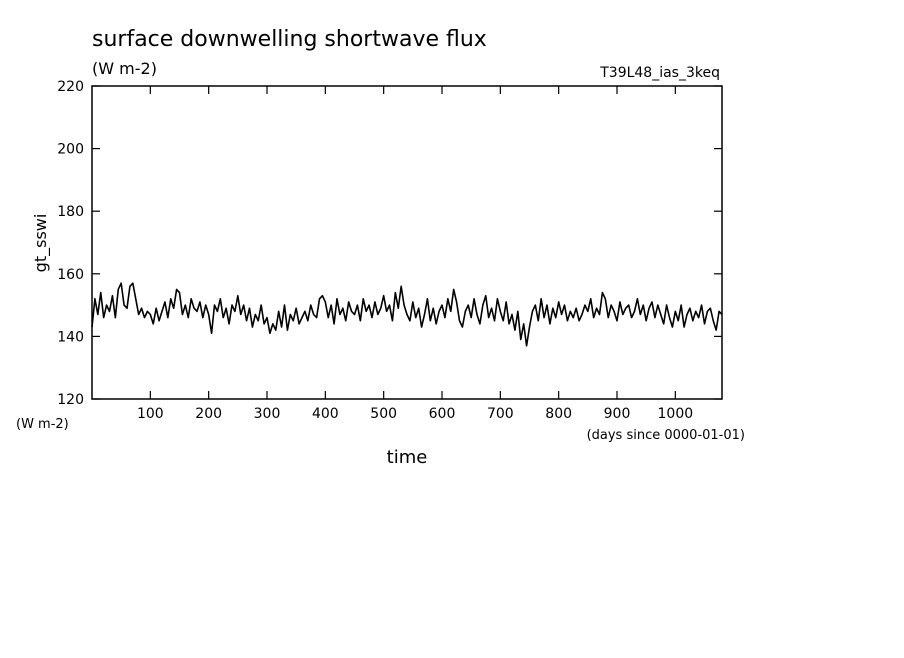 The image size is (904, 658). What do you see at coordinates (150, 414) in the screenshot?
I see `x-tick-label: 100` at bounding box center [150, 414].